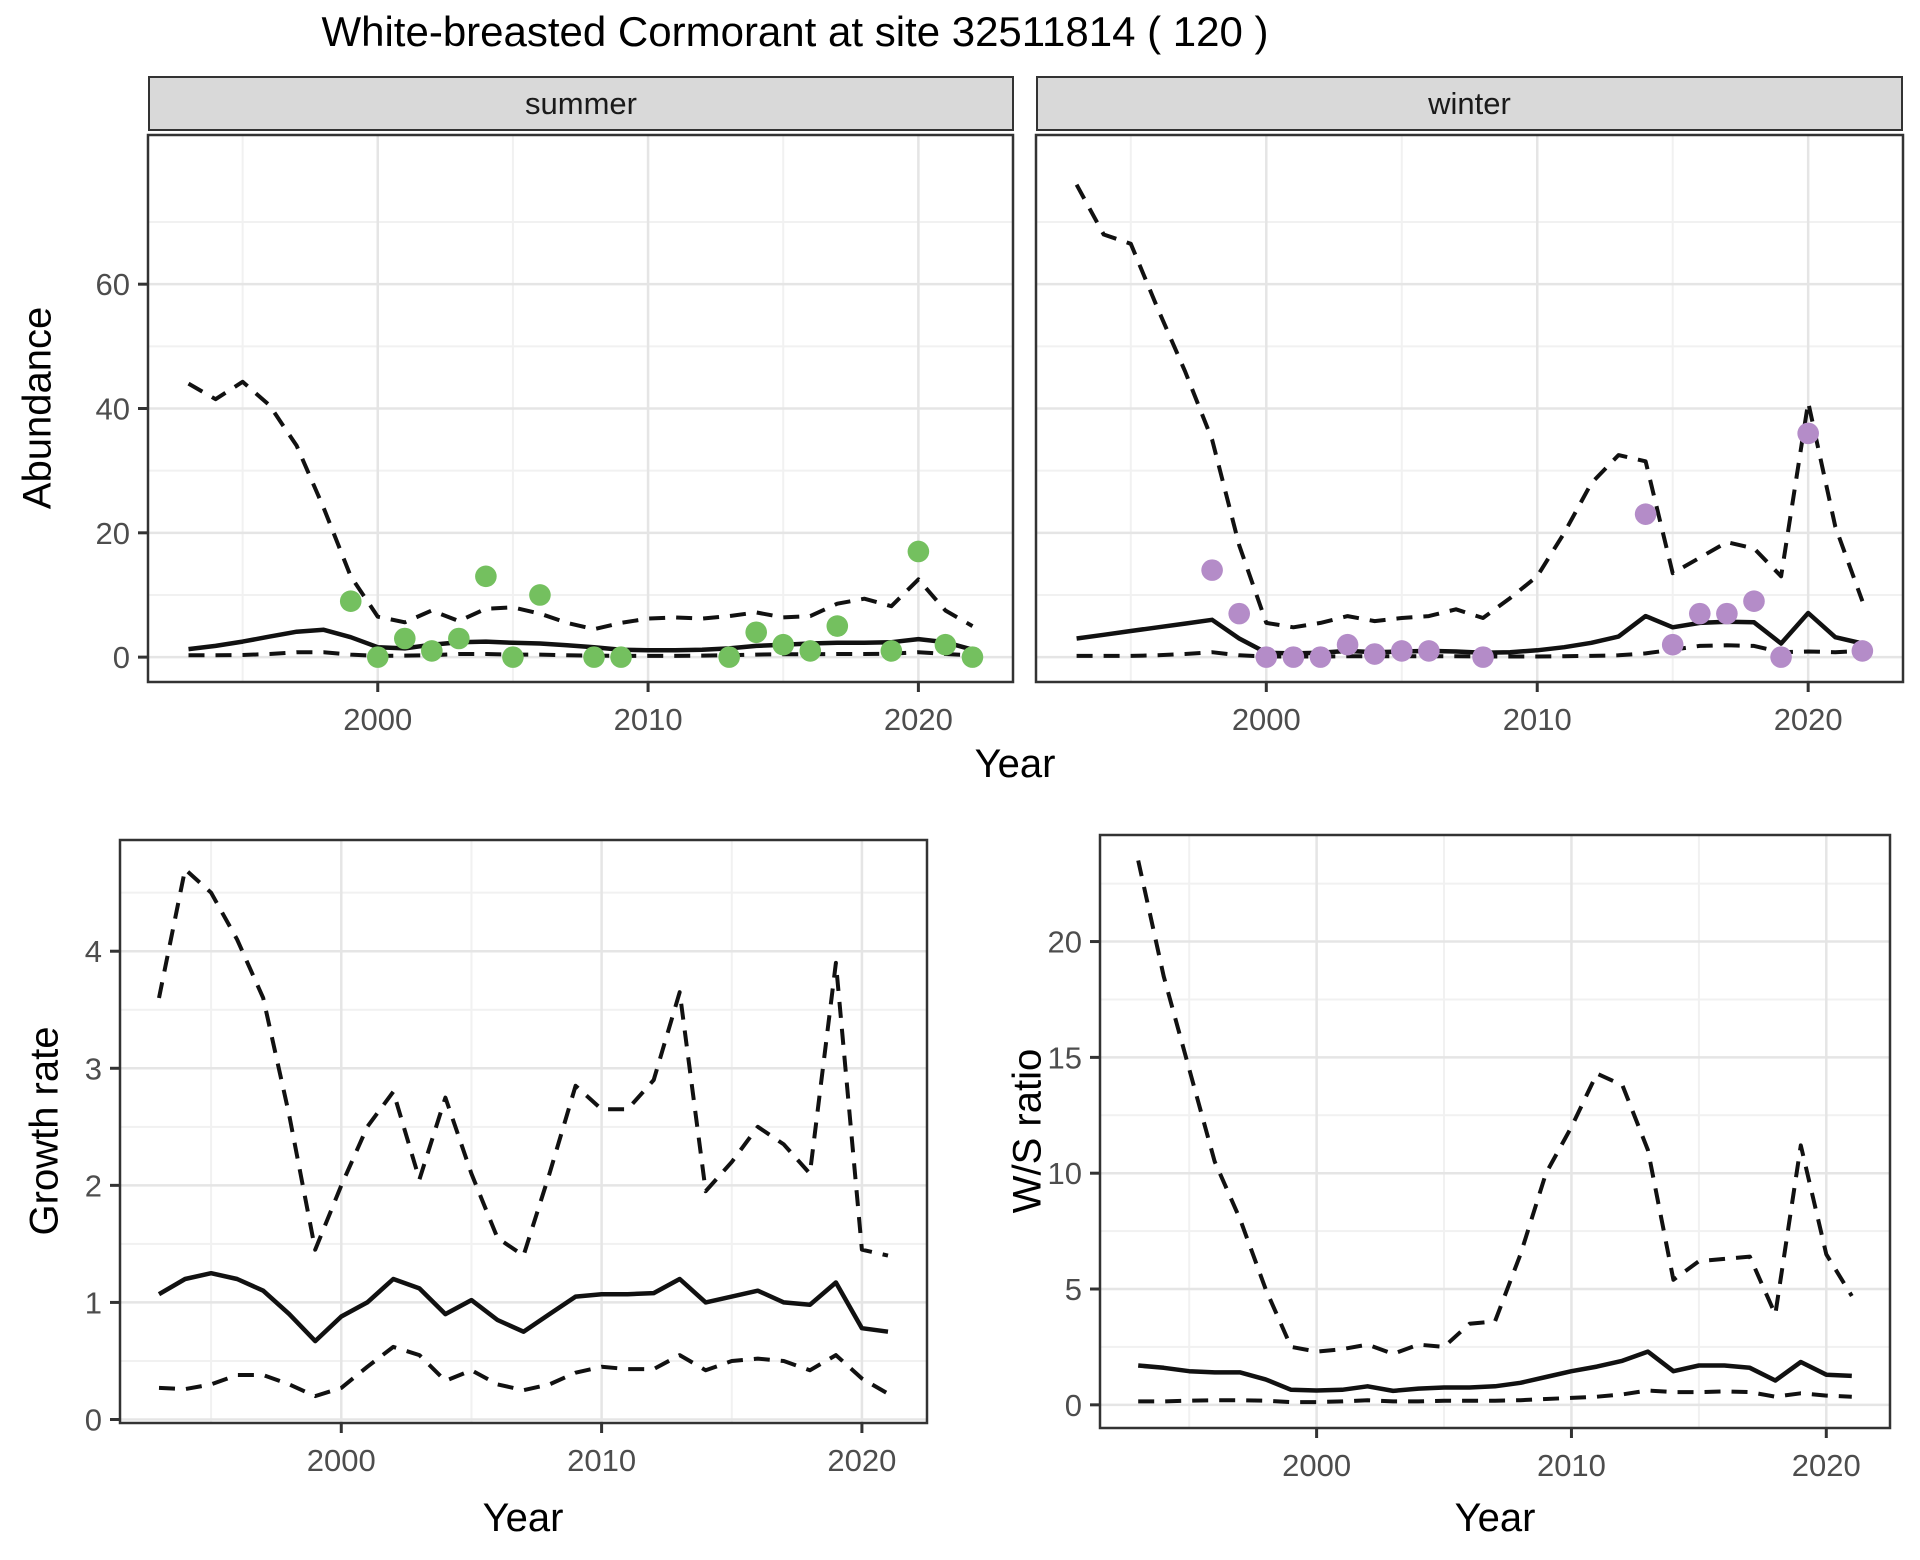  Describe the element at coordinates (1073, 1289) in the screenshot. I see `svg-text: 5` at that location.